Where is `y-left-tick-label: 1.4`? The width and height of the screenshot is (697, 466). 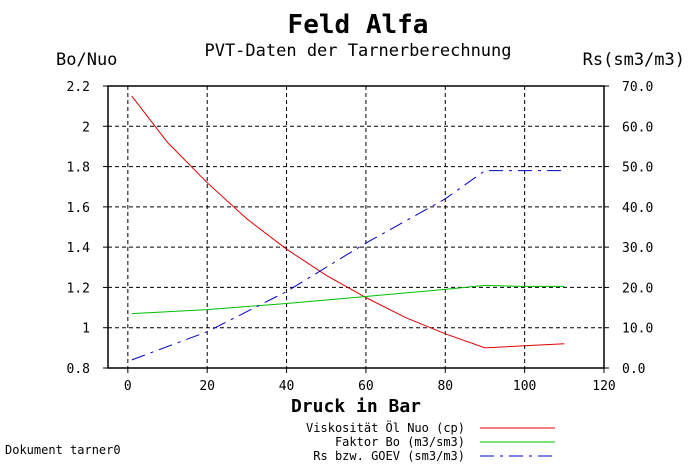 y-left-tick-label: 1.4 is located at coordinates (79, 248).